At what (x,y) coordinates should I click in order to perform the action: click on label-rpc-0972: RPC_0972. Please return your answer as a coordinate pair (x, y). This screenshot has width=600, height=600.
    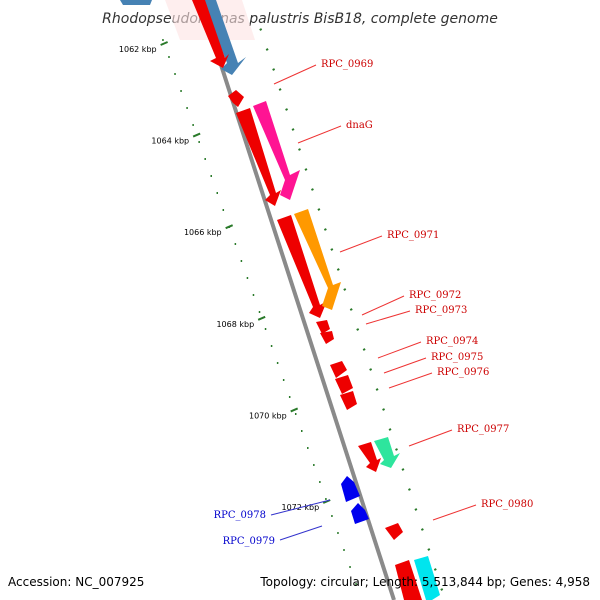
    Looking at the image, I should click on (435, 295).